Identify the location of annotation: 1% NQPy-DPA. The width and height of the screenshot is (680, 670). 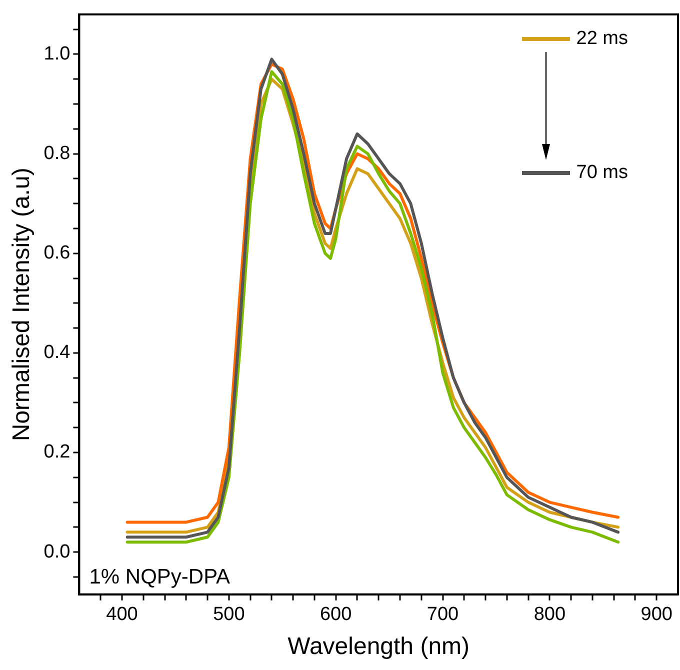
(159, 577).